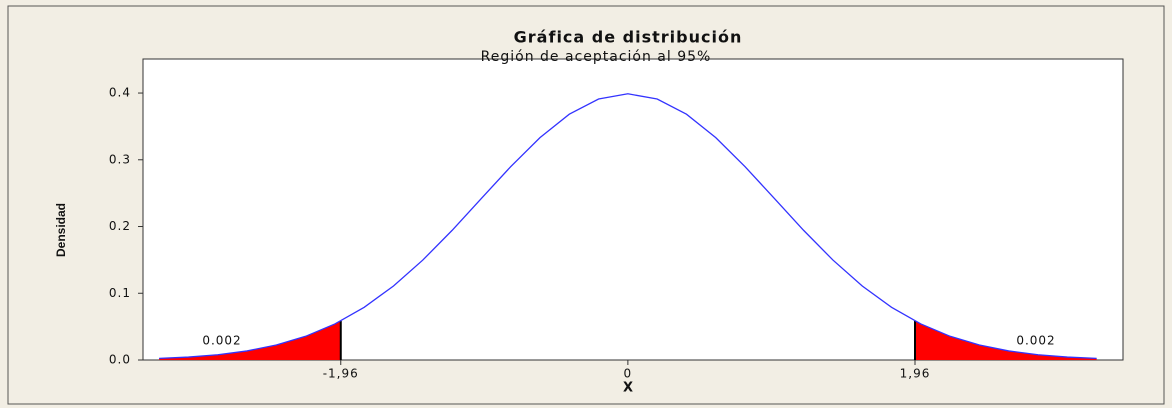  Describe the element at coordinates (61, 230) in the screenshot. I see `y-axis-label: Densidad` at that location.